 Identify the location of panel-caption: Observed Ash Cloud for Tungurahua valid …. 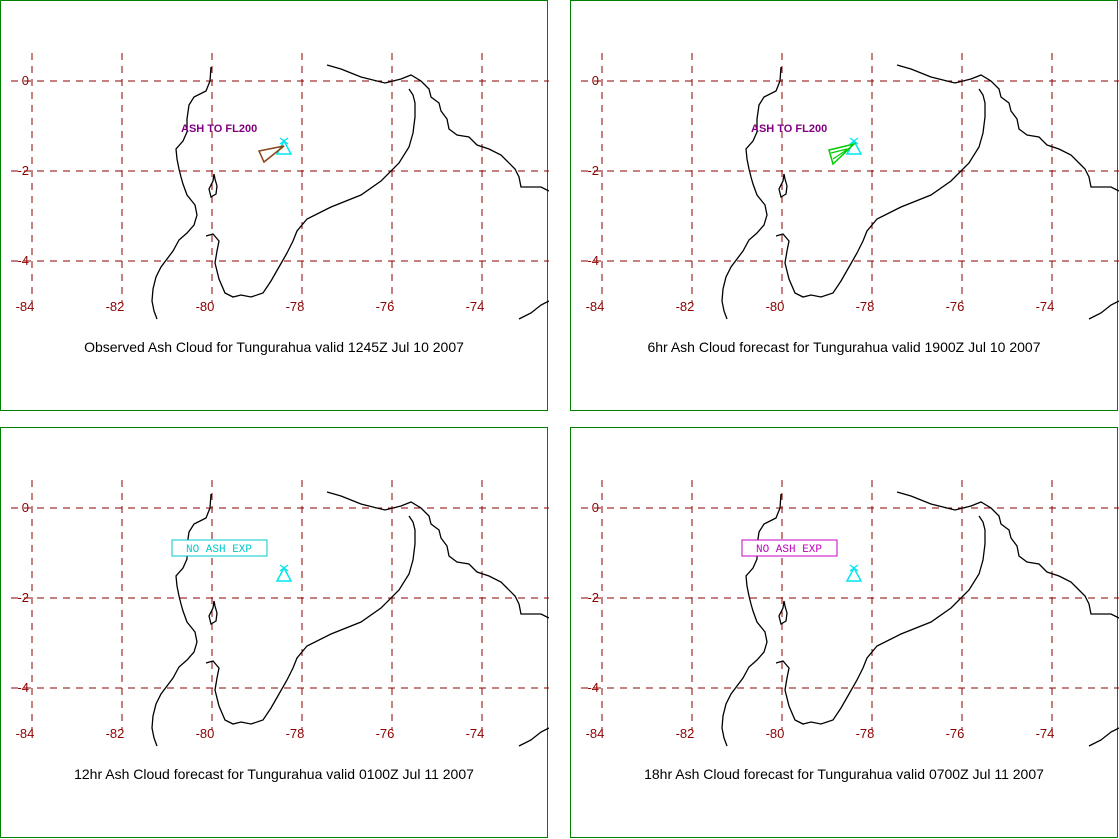
(274, 347).